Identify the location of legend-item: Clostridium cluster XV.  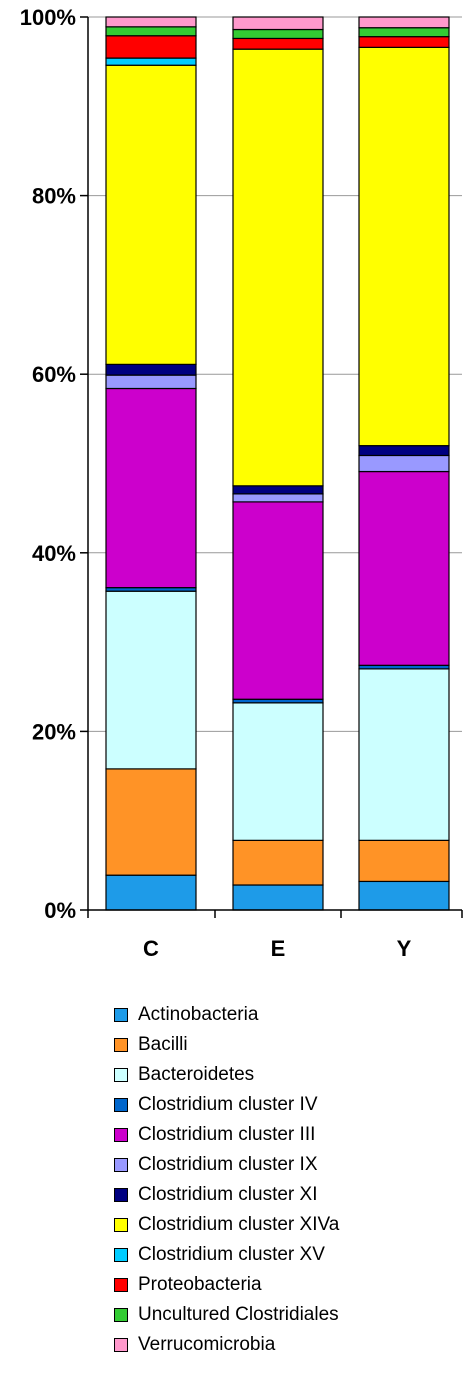
(226, 1255).